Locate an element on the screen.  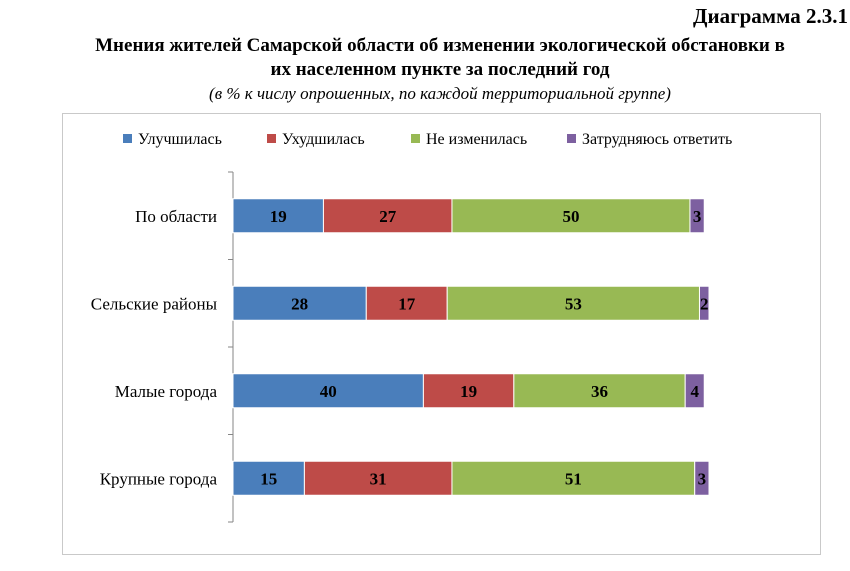
data-label-3-series-1: 40 is located at coordinates (328, 391).